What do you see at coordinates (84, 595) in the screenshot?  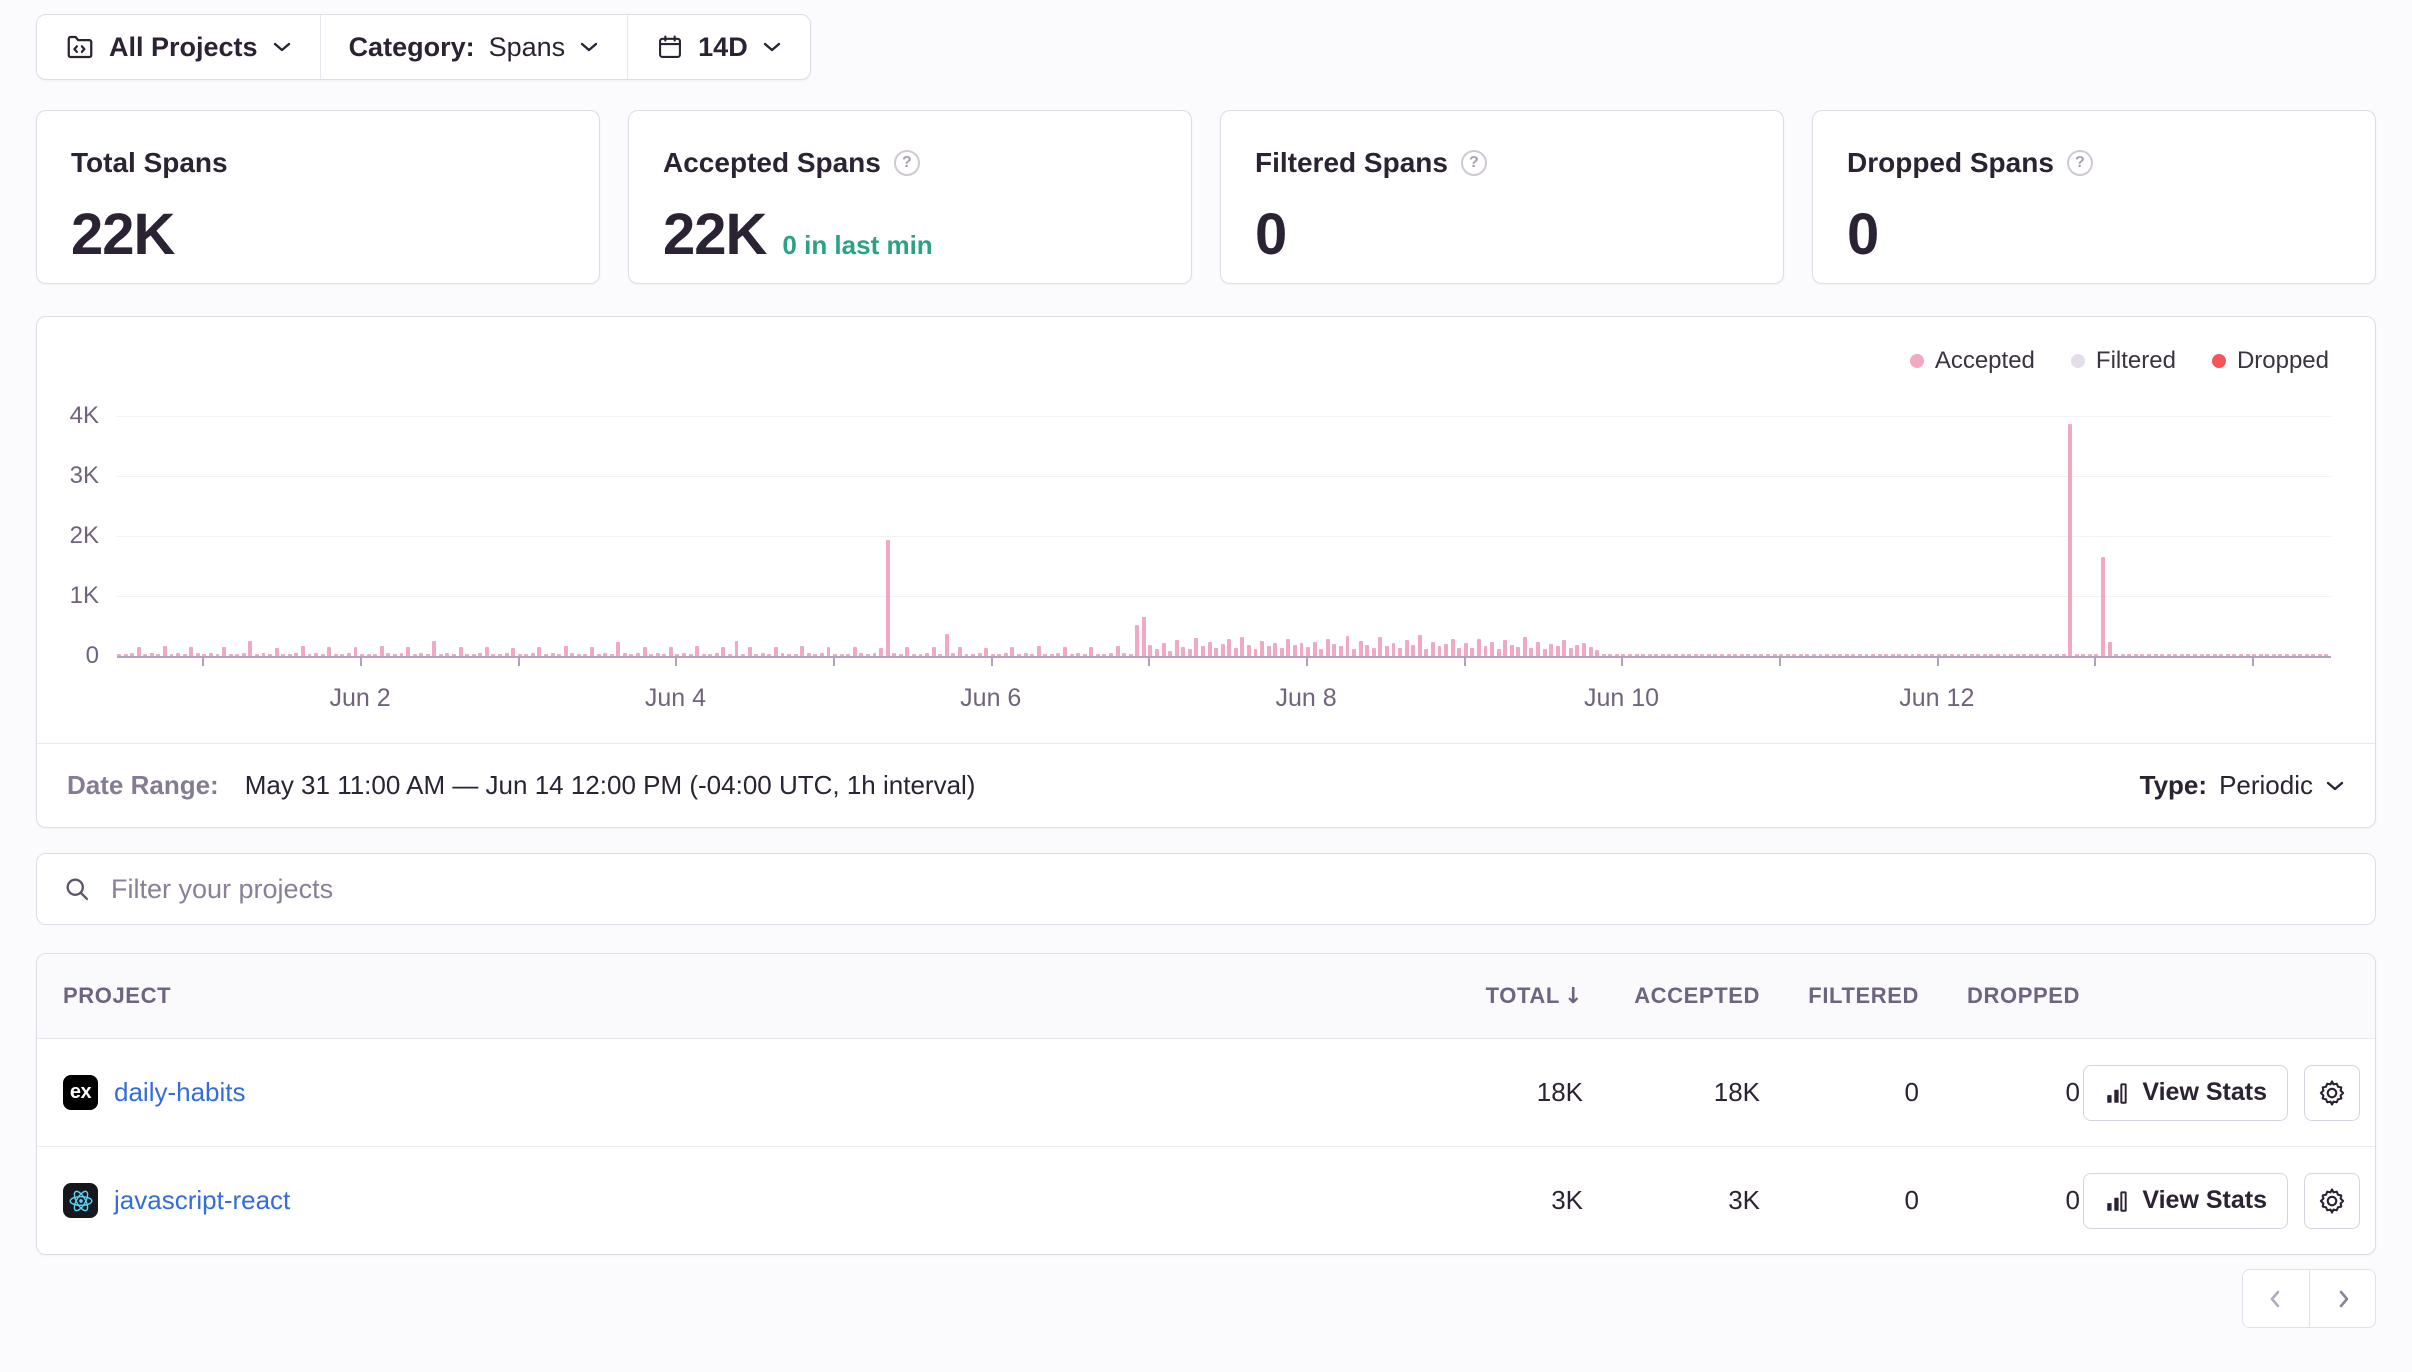 I see `y-axis-label: 1K` at bounding box center [84, 595].